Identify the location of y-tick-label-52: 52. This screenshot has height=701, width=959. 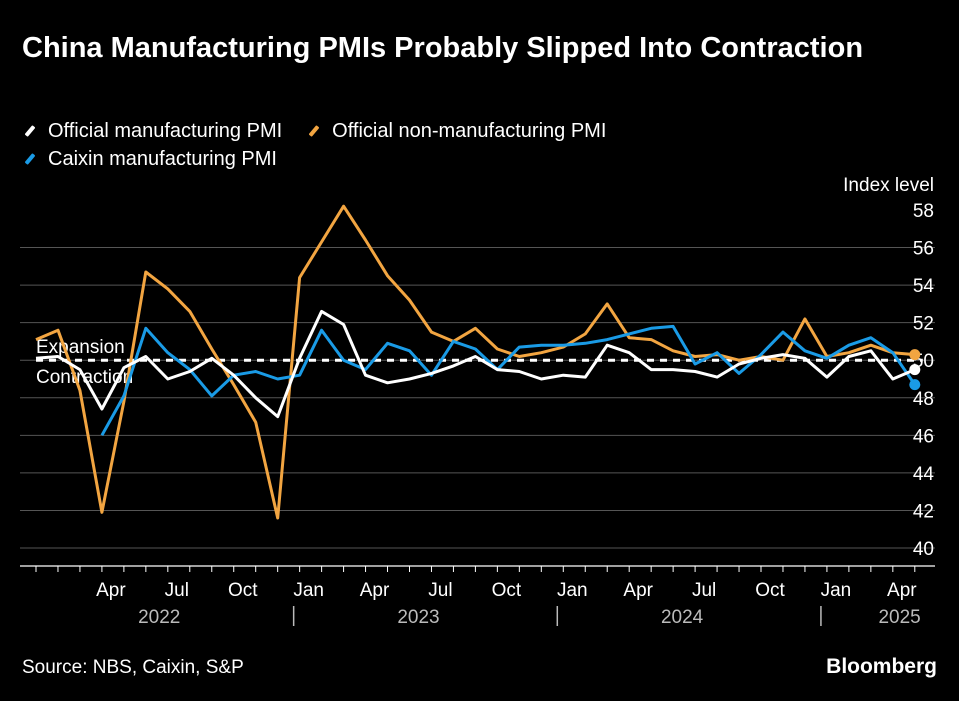
(923, 324).